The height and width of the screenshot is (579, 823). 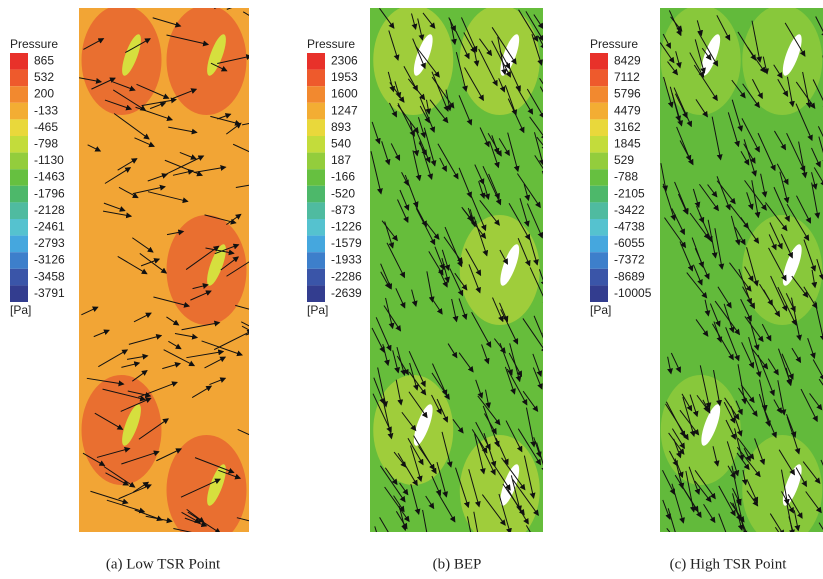 What do you see at coordinates (629, 260) in the screenshot?
I see `legend-label: -7372` at bounding box center [629, 260].